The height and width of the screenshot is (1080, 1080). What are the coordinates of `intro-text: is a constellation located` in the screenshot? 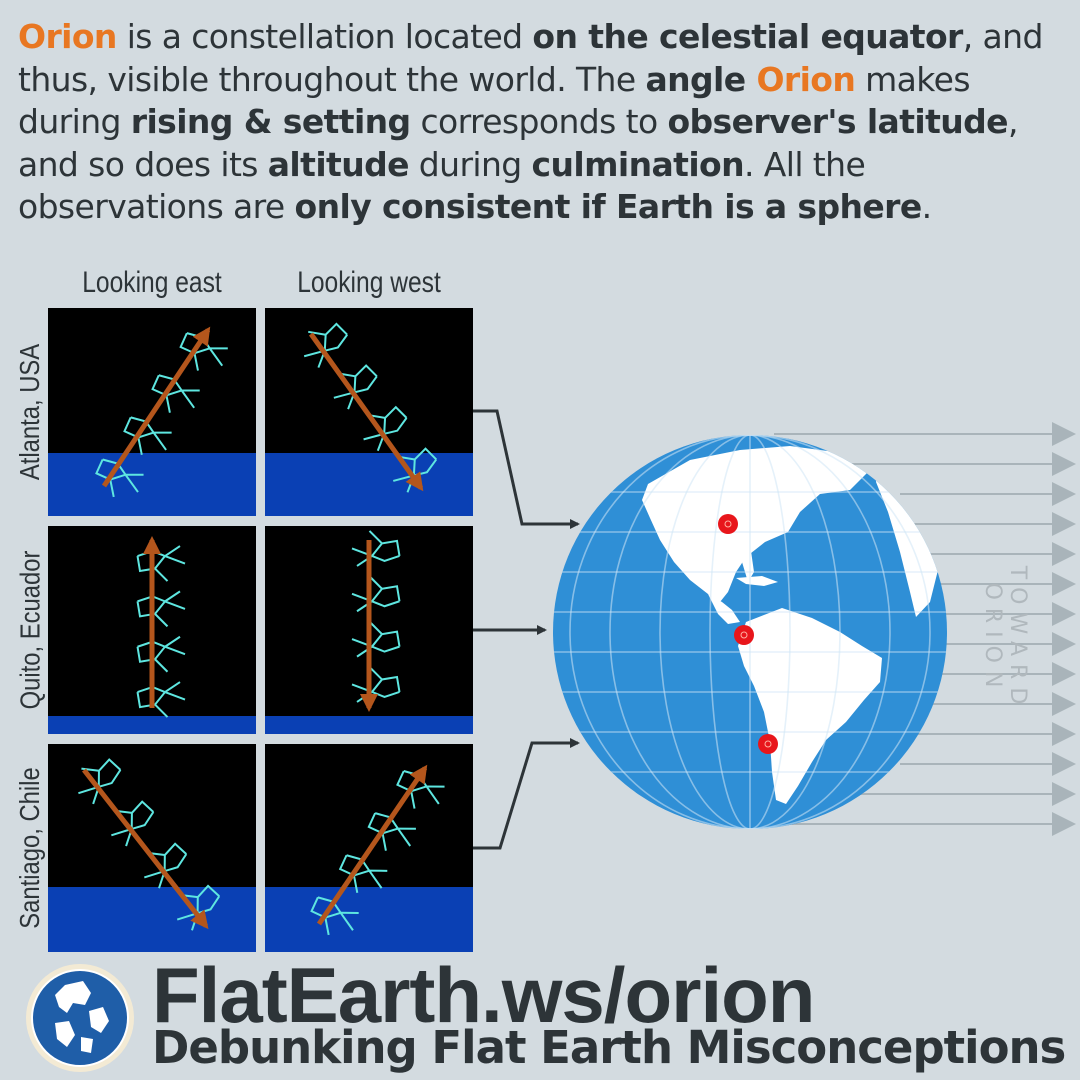 It's located at (324, 36).